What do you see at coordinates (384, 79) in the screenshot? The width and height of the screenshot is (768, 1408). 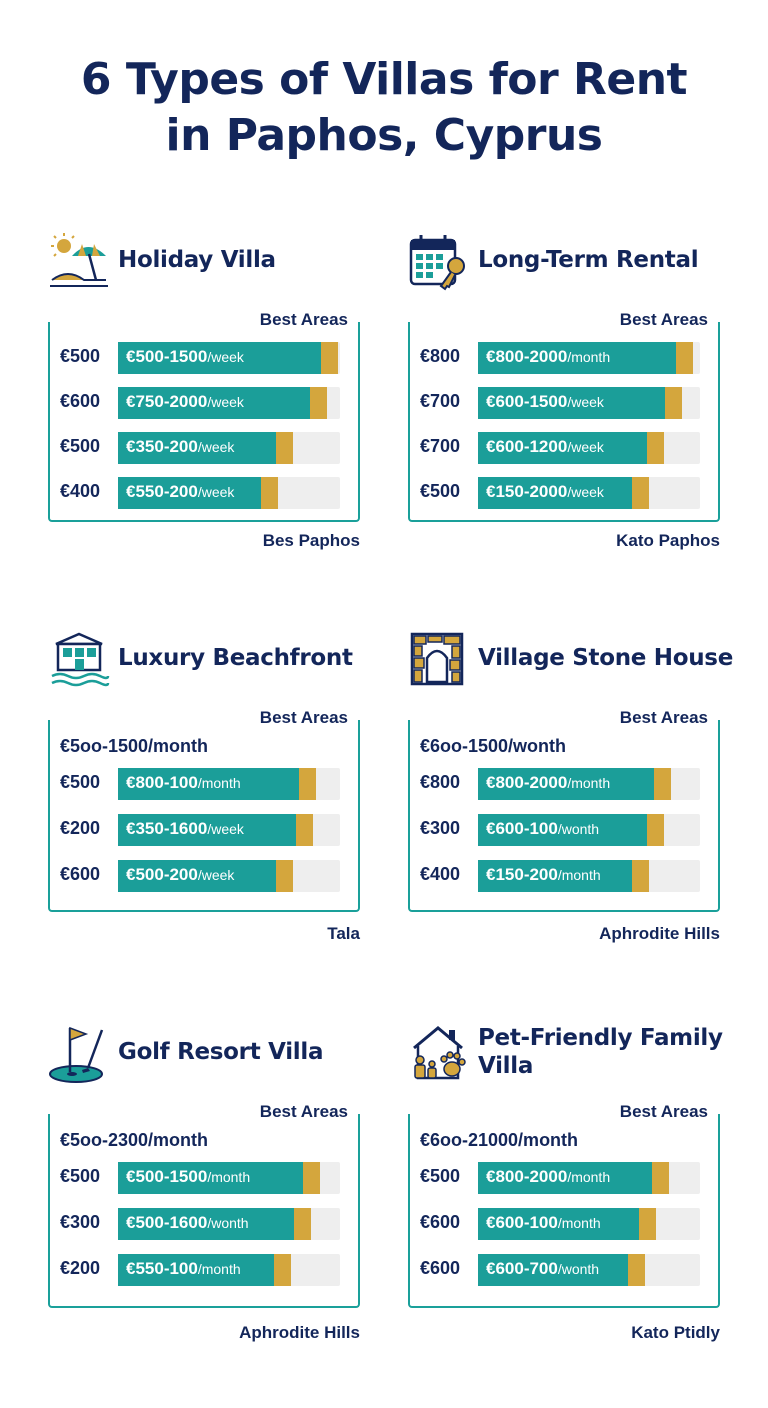 I see `title-line-1: 6 Types of Villas for Rent` at bounding box center [384, 79].